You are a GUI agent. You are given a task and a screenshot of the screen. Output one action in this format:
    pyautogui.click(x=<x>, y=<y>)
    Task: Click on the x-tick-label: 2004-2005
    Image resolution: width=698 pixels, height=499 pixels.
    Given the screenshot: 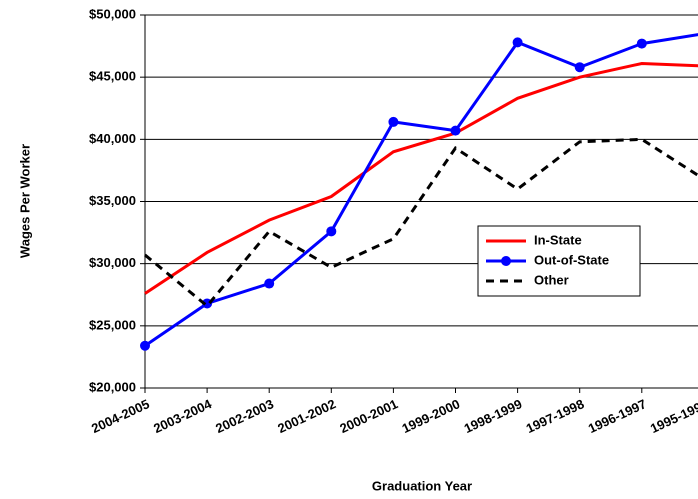 What is the action you would take?
    pyautogui.click(x=120, y=416)
    